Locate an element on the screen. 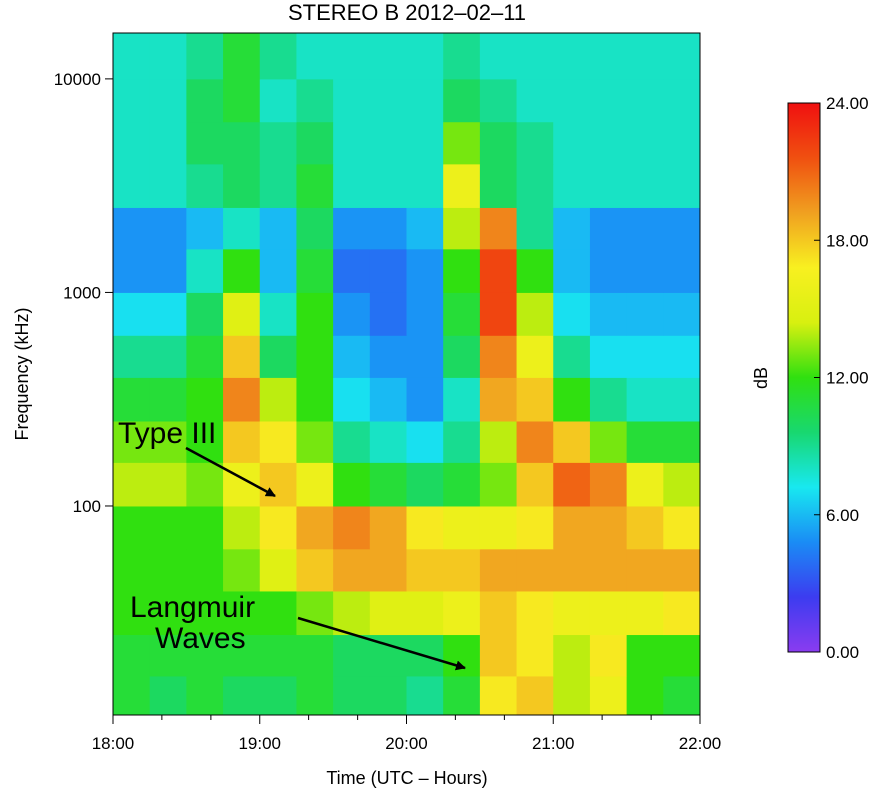  colorbar-tick-label: 6.00 is located at coordinates (842, 515).